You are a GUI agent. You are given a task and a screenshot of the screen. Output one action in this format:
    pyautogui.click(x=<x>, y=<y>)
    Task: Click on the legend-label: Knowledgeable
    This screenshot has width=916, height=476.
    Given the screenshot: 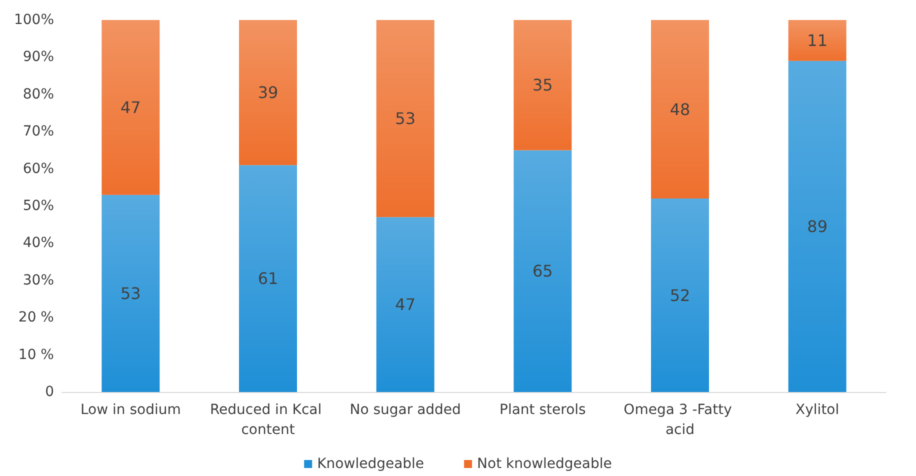 What is the action you would take?
    pyautogui.click(x=370, y=464)
    